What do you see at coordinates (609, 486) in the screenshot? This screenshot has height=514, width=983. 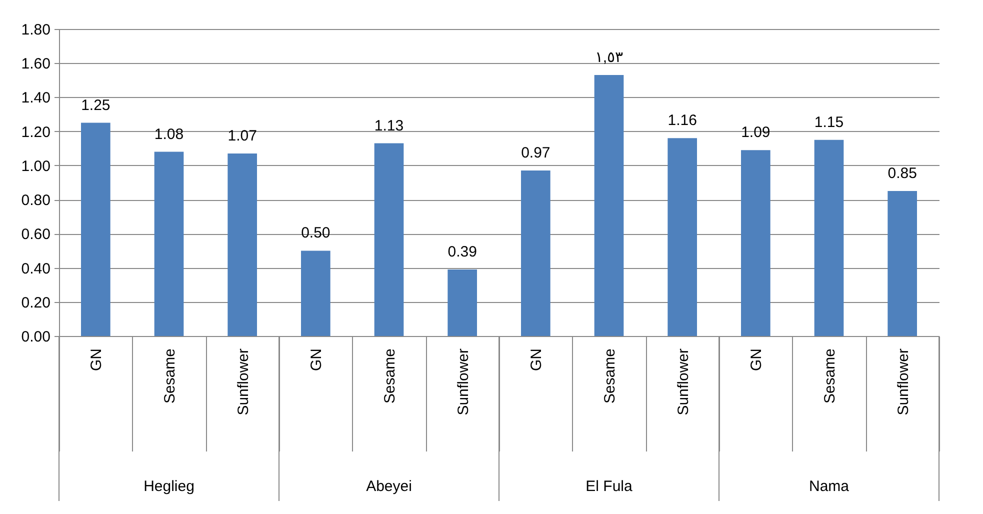 I see `text: El Fula` at bounding box center [609, 486].